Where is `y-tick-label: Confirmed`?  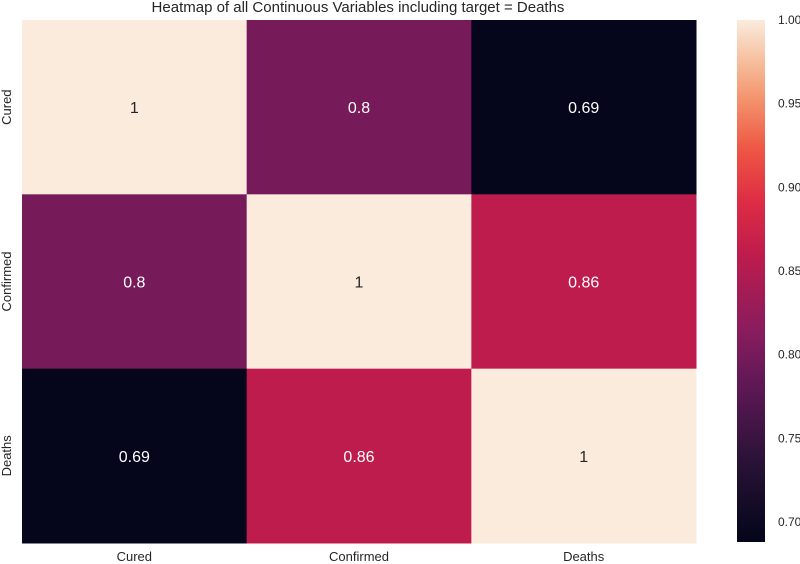 y-tick-label: Confirmed is located at coordinates (7, 282).